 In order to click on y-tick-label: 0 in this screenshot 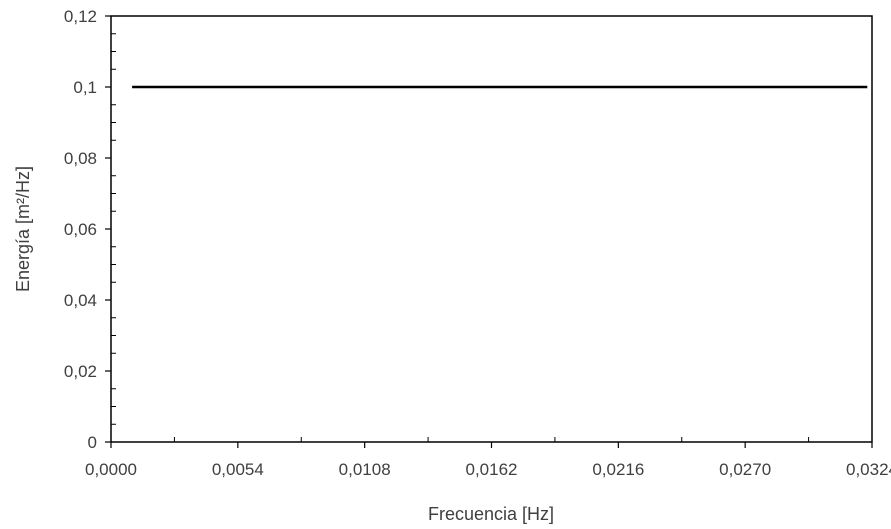, I will do `click(92, 442)`.